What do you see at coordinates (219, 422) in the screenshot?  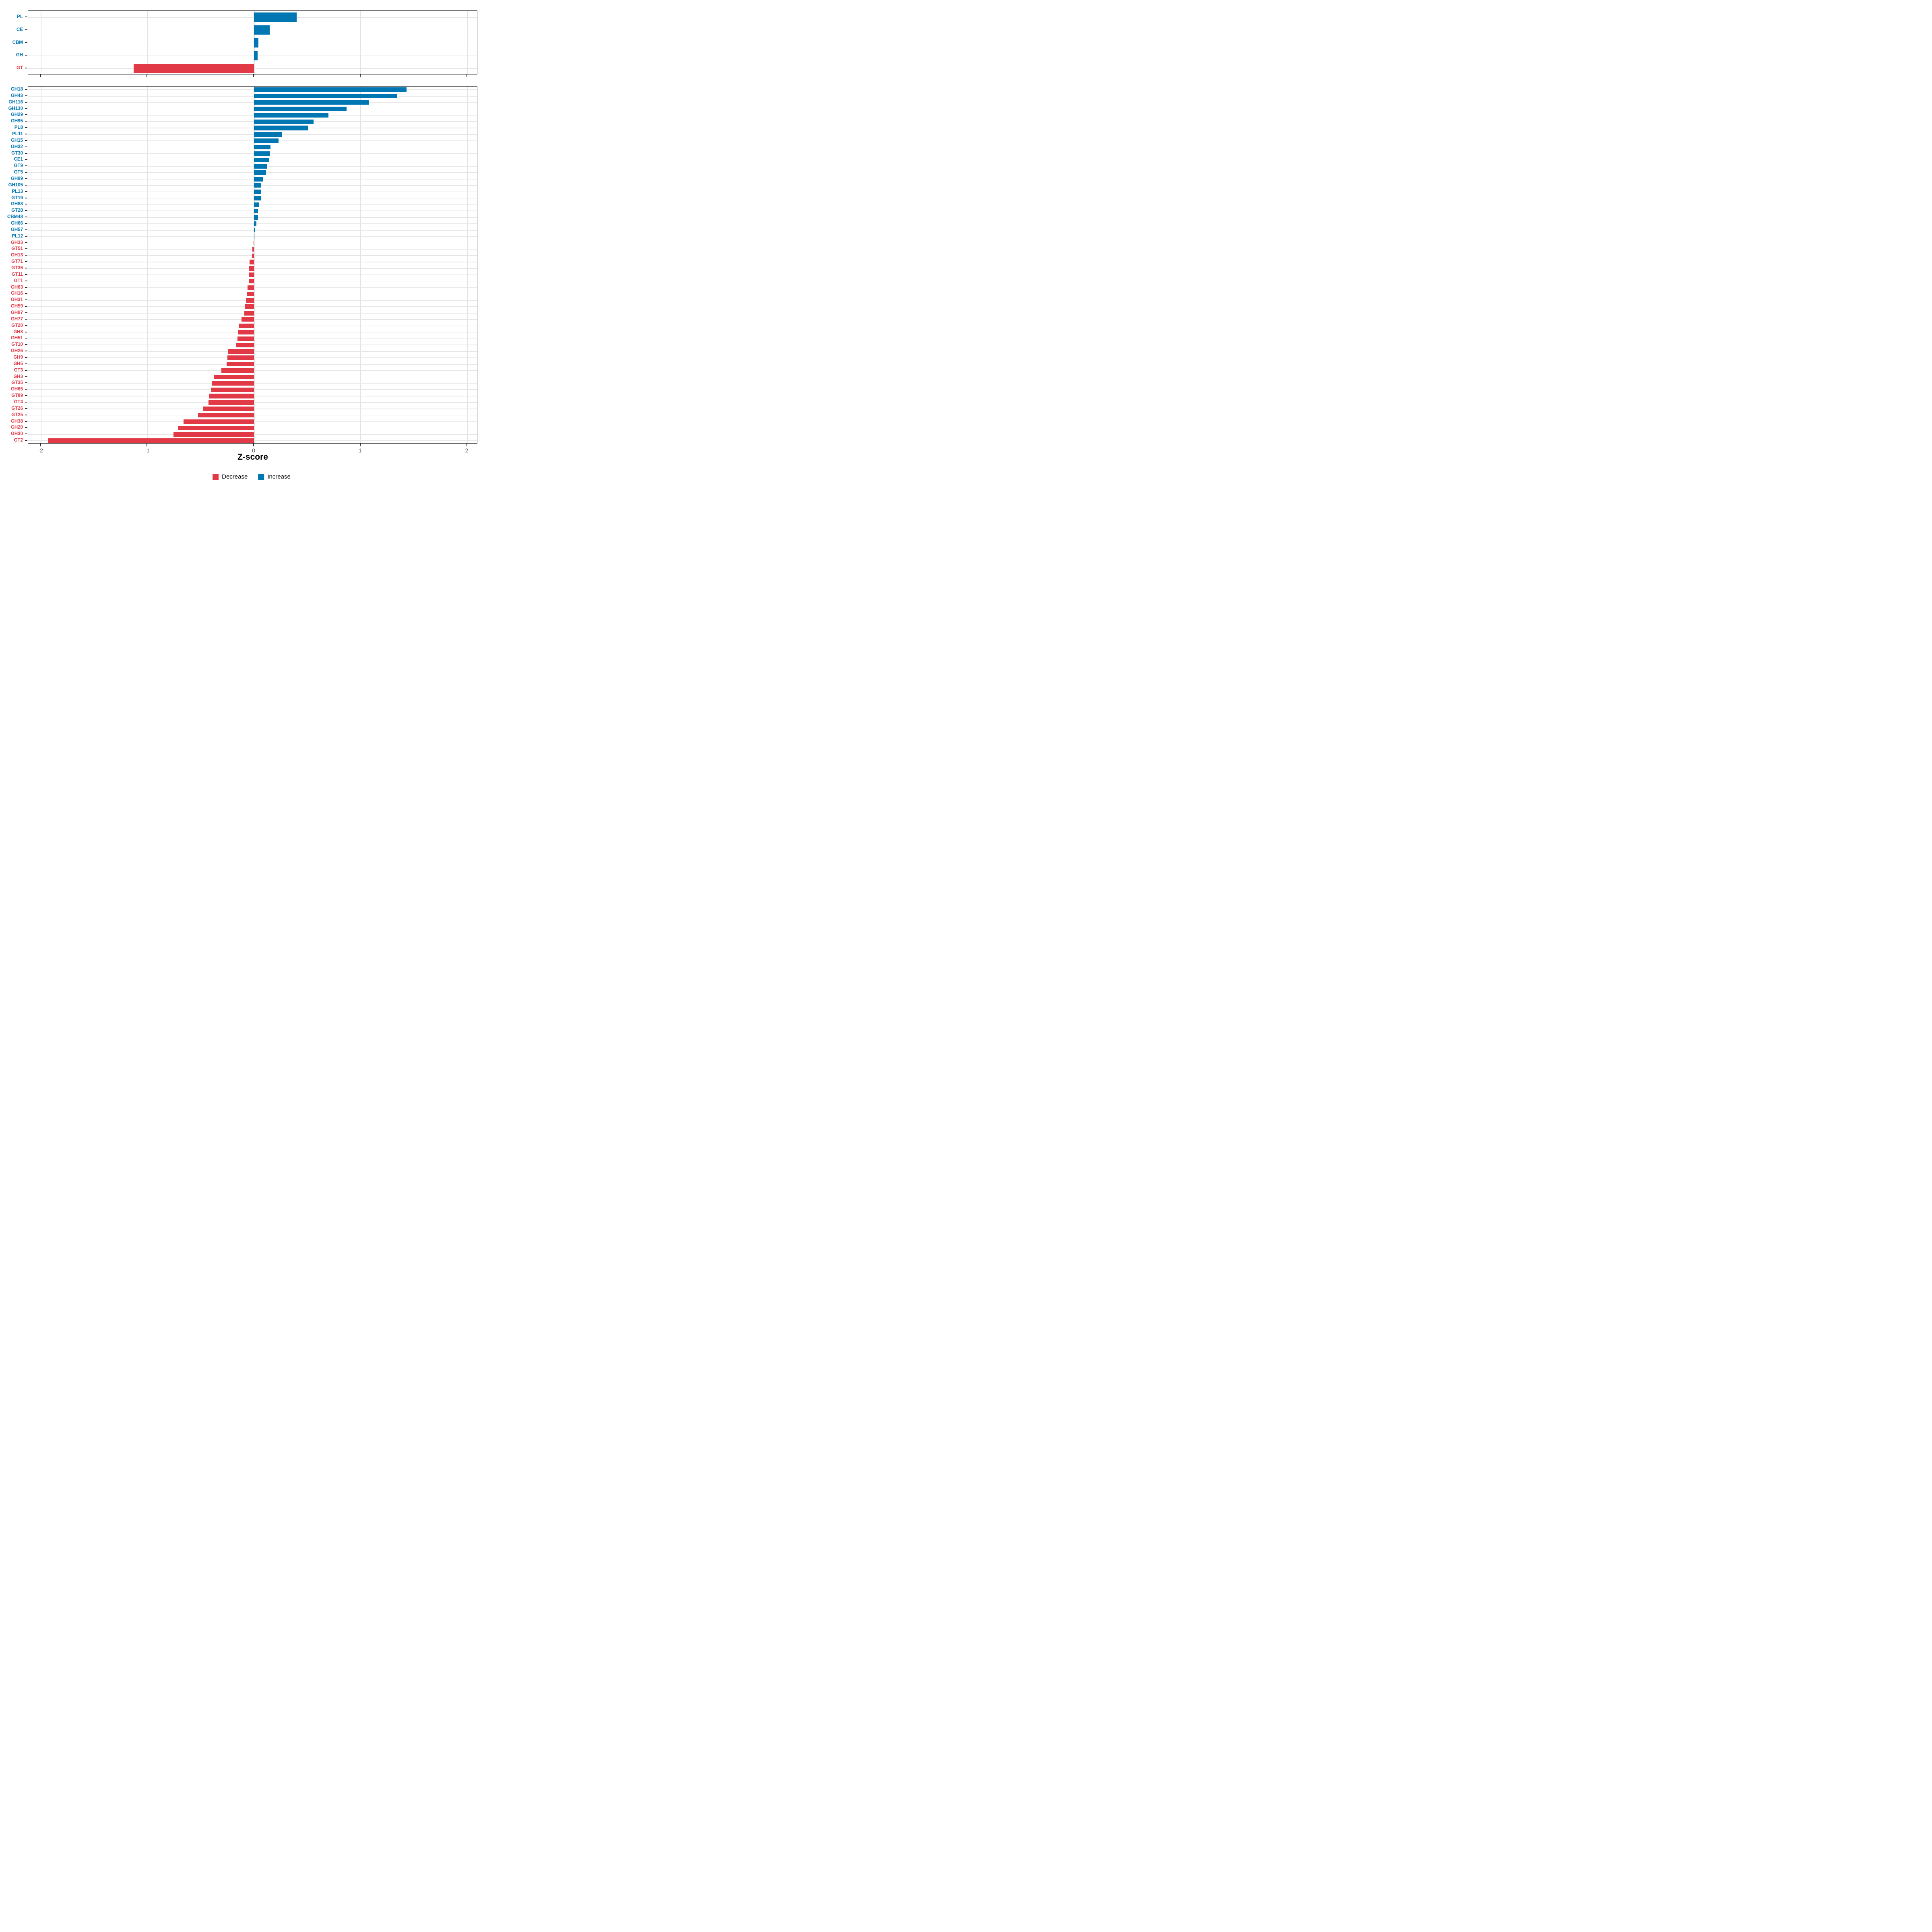 I see `bar-GH38` at bounding box center [219, 422].